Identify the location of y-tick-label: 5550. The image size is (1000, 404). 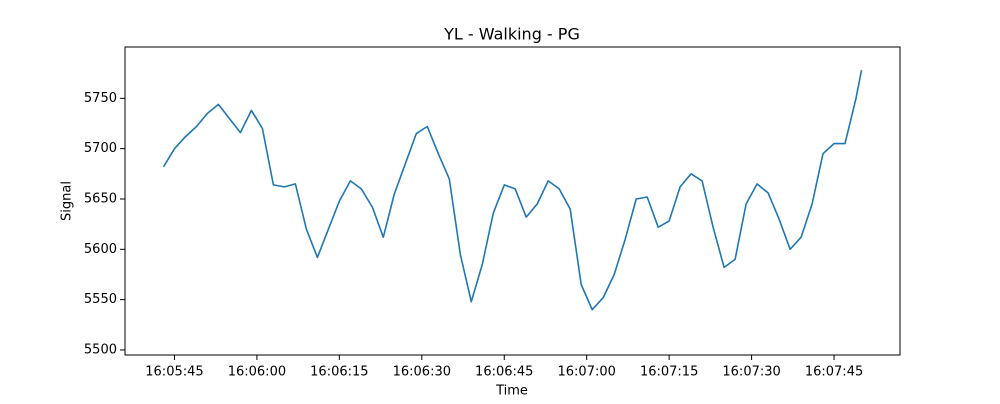
(100, 299).